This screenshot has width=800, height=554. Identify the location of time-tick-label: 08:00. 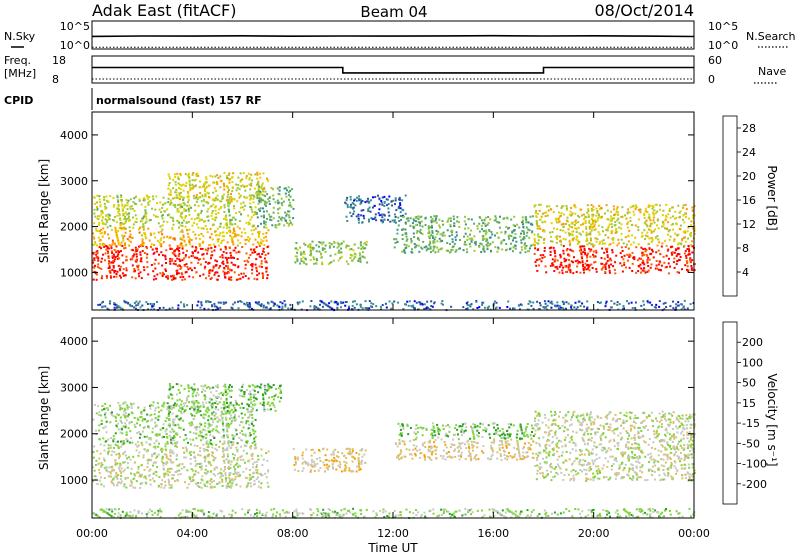
(293, 533).